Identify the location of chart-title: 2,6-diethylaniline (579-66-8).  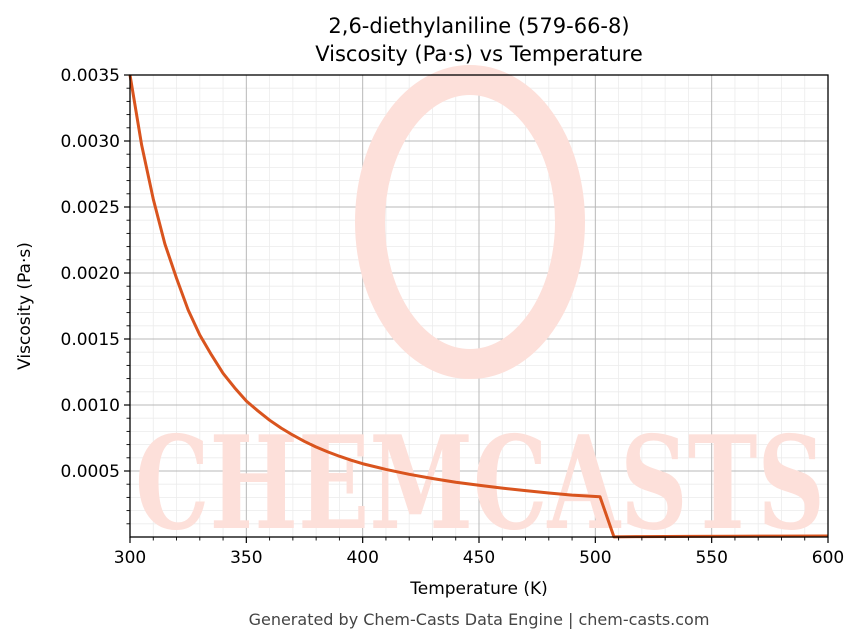
(478, 26).